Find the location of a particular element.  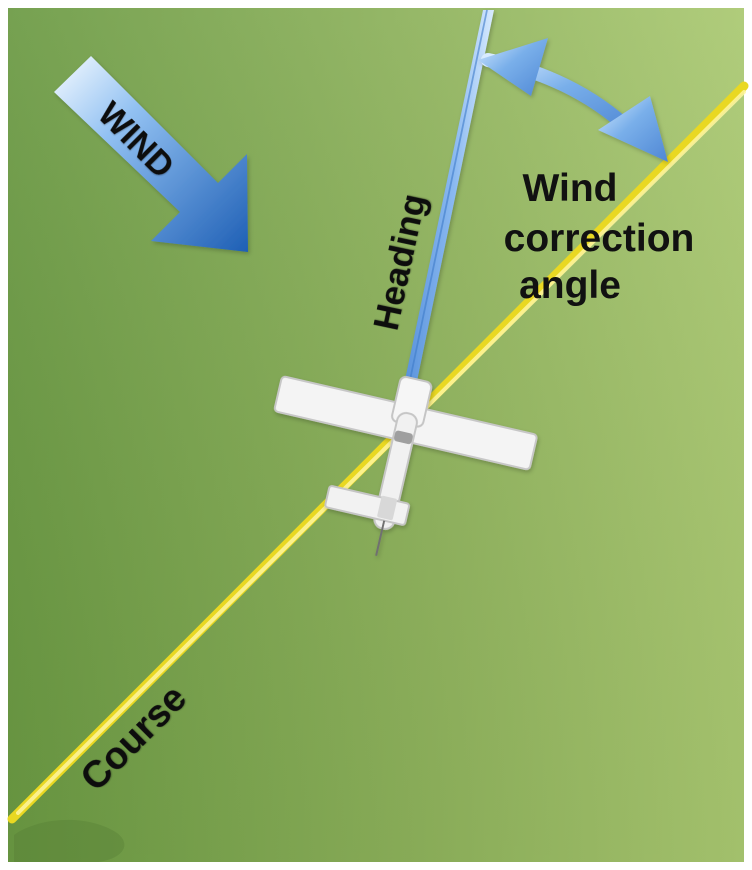

heading-line is located at coordinates (449, 195).